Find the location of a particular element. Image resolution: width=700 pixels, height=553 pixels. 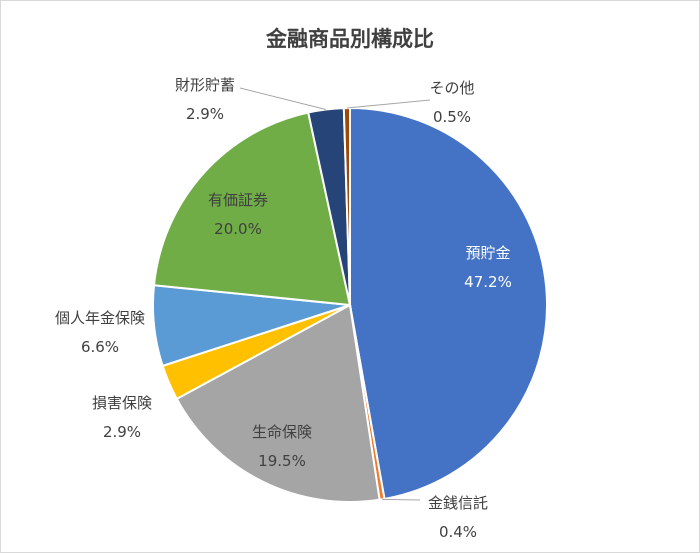

slice-value-label: 20.0% is located at coordinates (238, 229).